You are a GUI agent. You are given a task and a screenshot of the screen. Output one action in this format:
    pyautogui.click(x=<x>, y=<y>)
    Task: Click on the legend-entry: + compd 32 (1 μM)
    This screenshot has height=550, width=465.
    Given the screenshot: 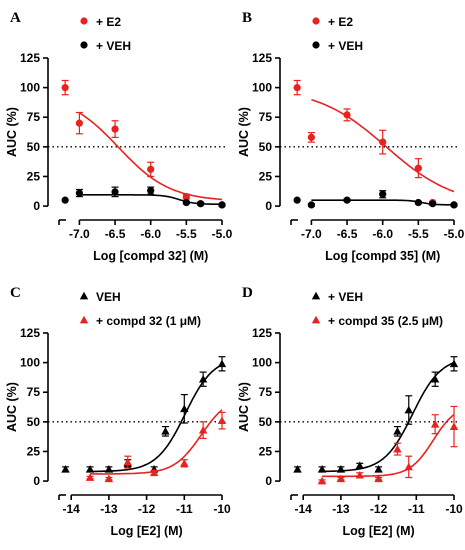 What is the action you would take?
    pyautogui.click(x=140, y=321)
    